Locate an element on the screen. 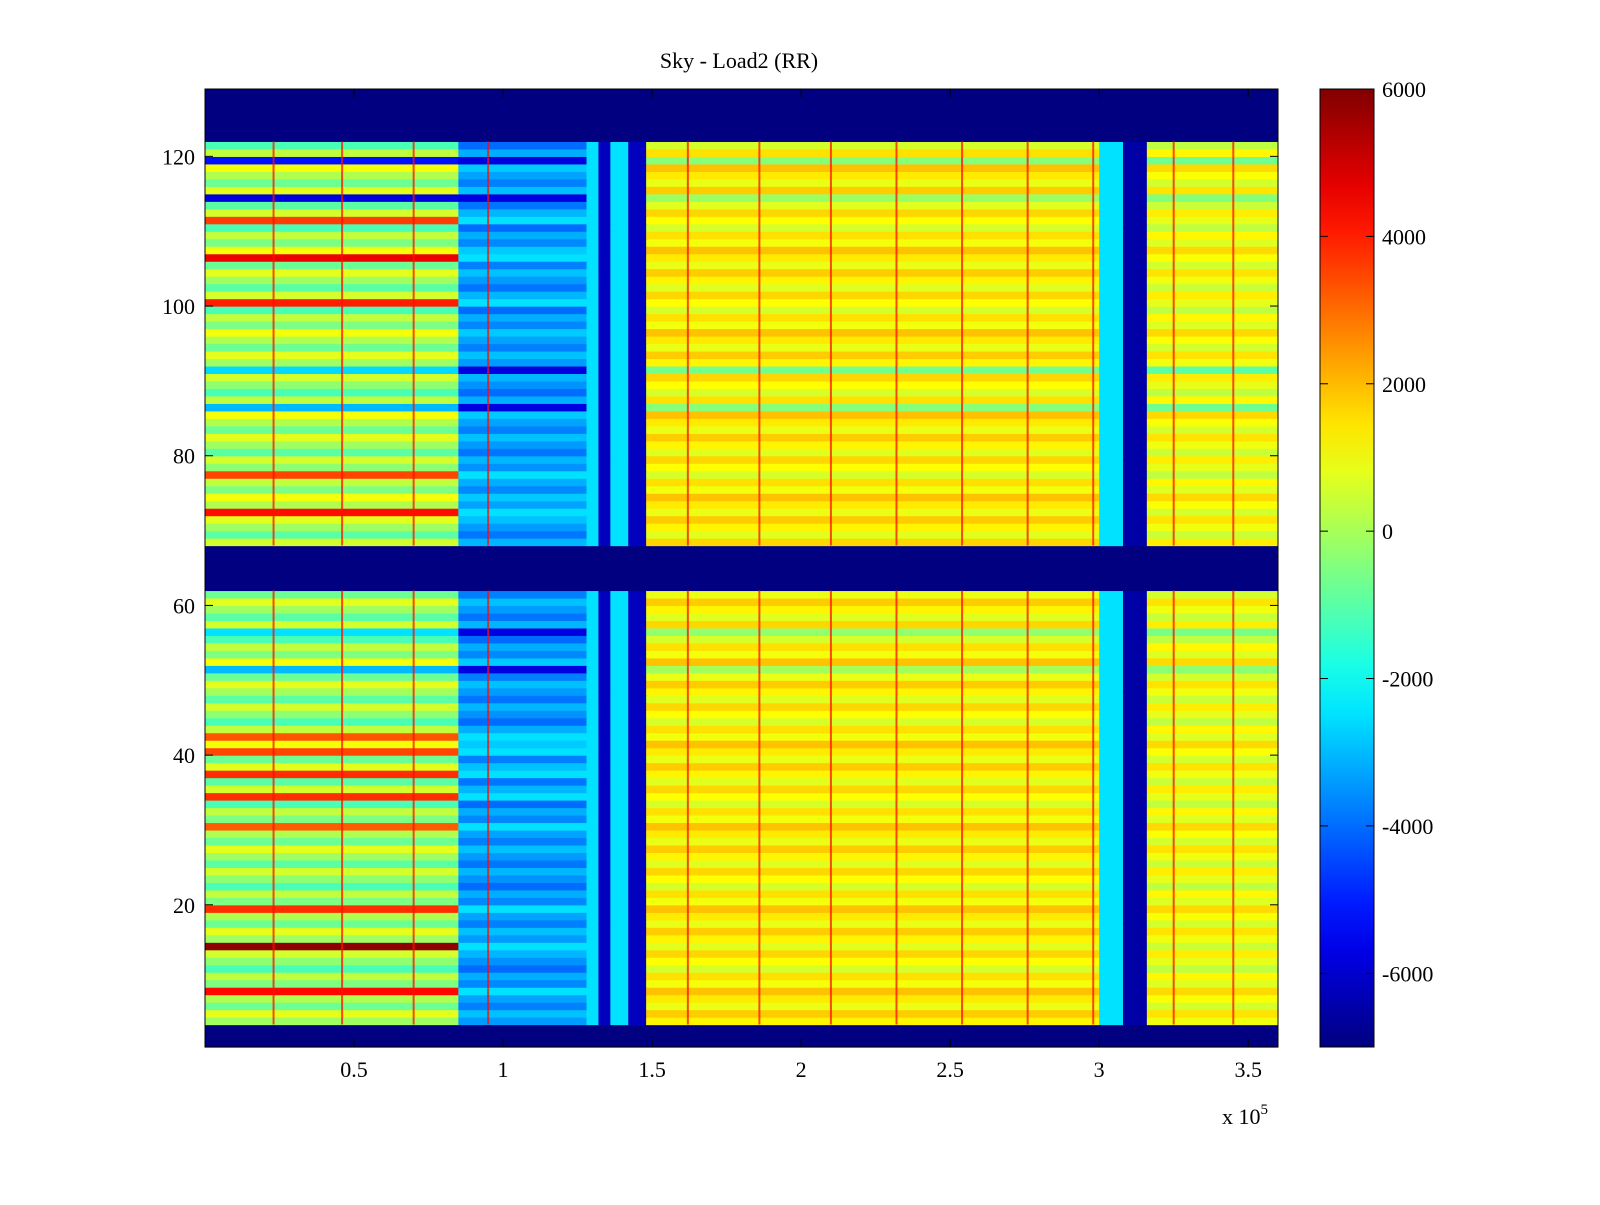  svg-text: x 105 is located at coordinates (1245, 1115).